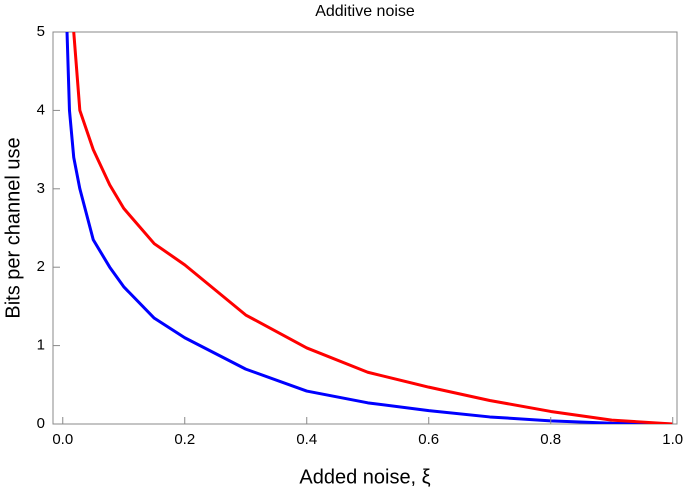 This screenshot has width=685, height=498. Describe the element at coordinates (41, 31) in the screenshot. I see `y-tick-label: 5` at that location.